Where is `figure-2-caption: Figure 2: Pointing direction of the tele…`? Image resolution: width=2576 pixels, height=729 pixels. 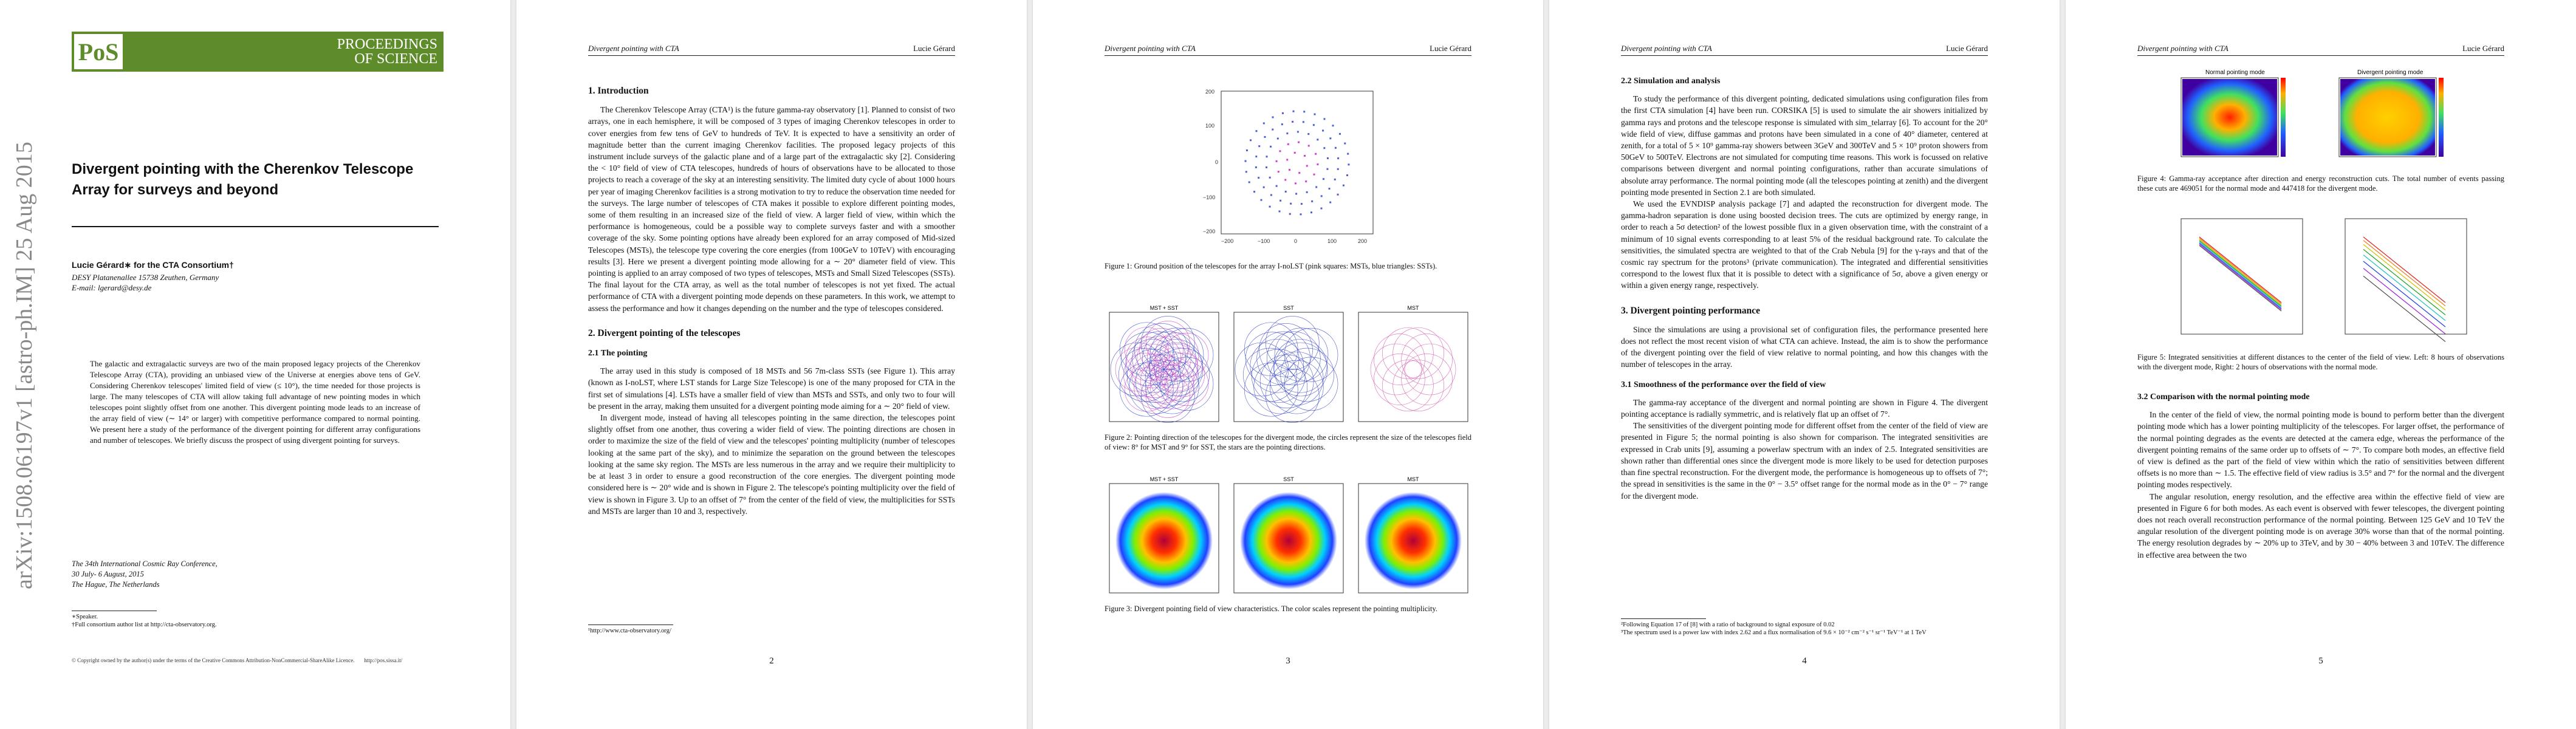
figure-2-caption: Figure 2: Pointing direction of the tele… is located at coordinates (1288, 442).